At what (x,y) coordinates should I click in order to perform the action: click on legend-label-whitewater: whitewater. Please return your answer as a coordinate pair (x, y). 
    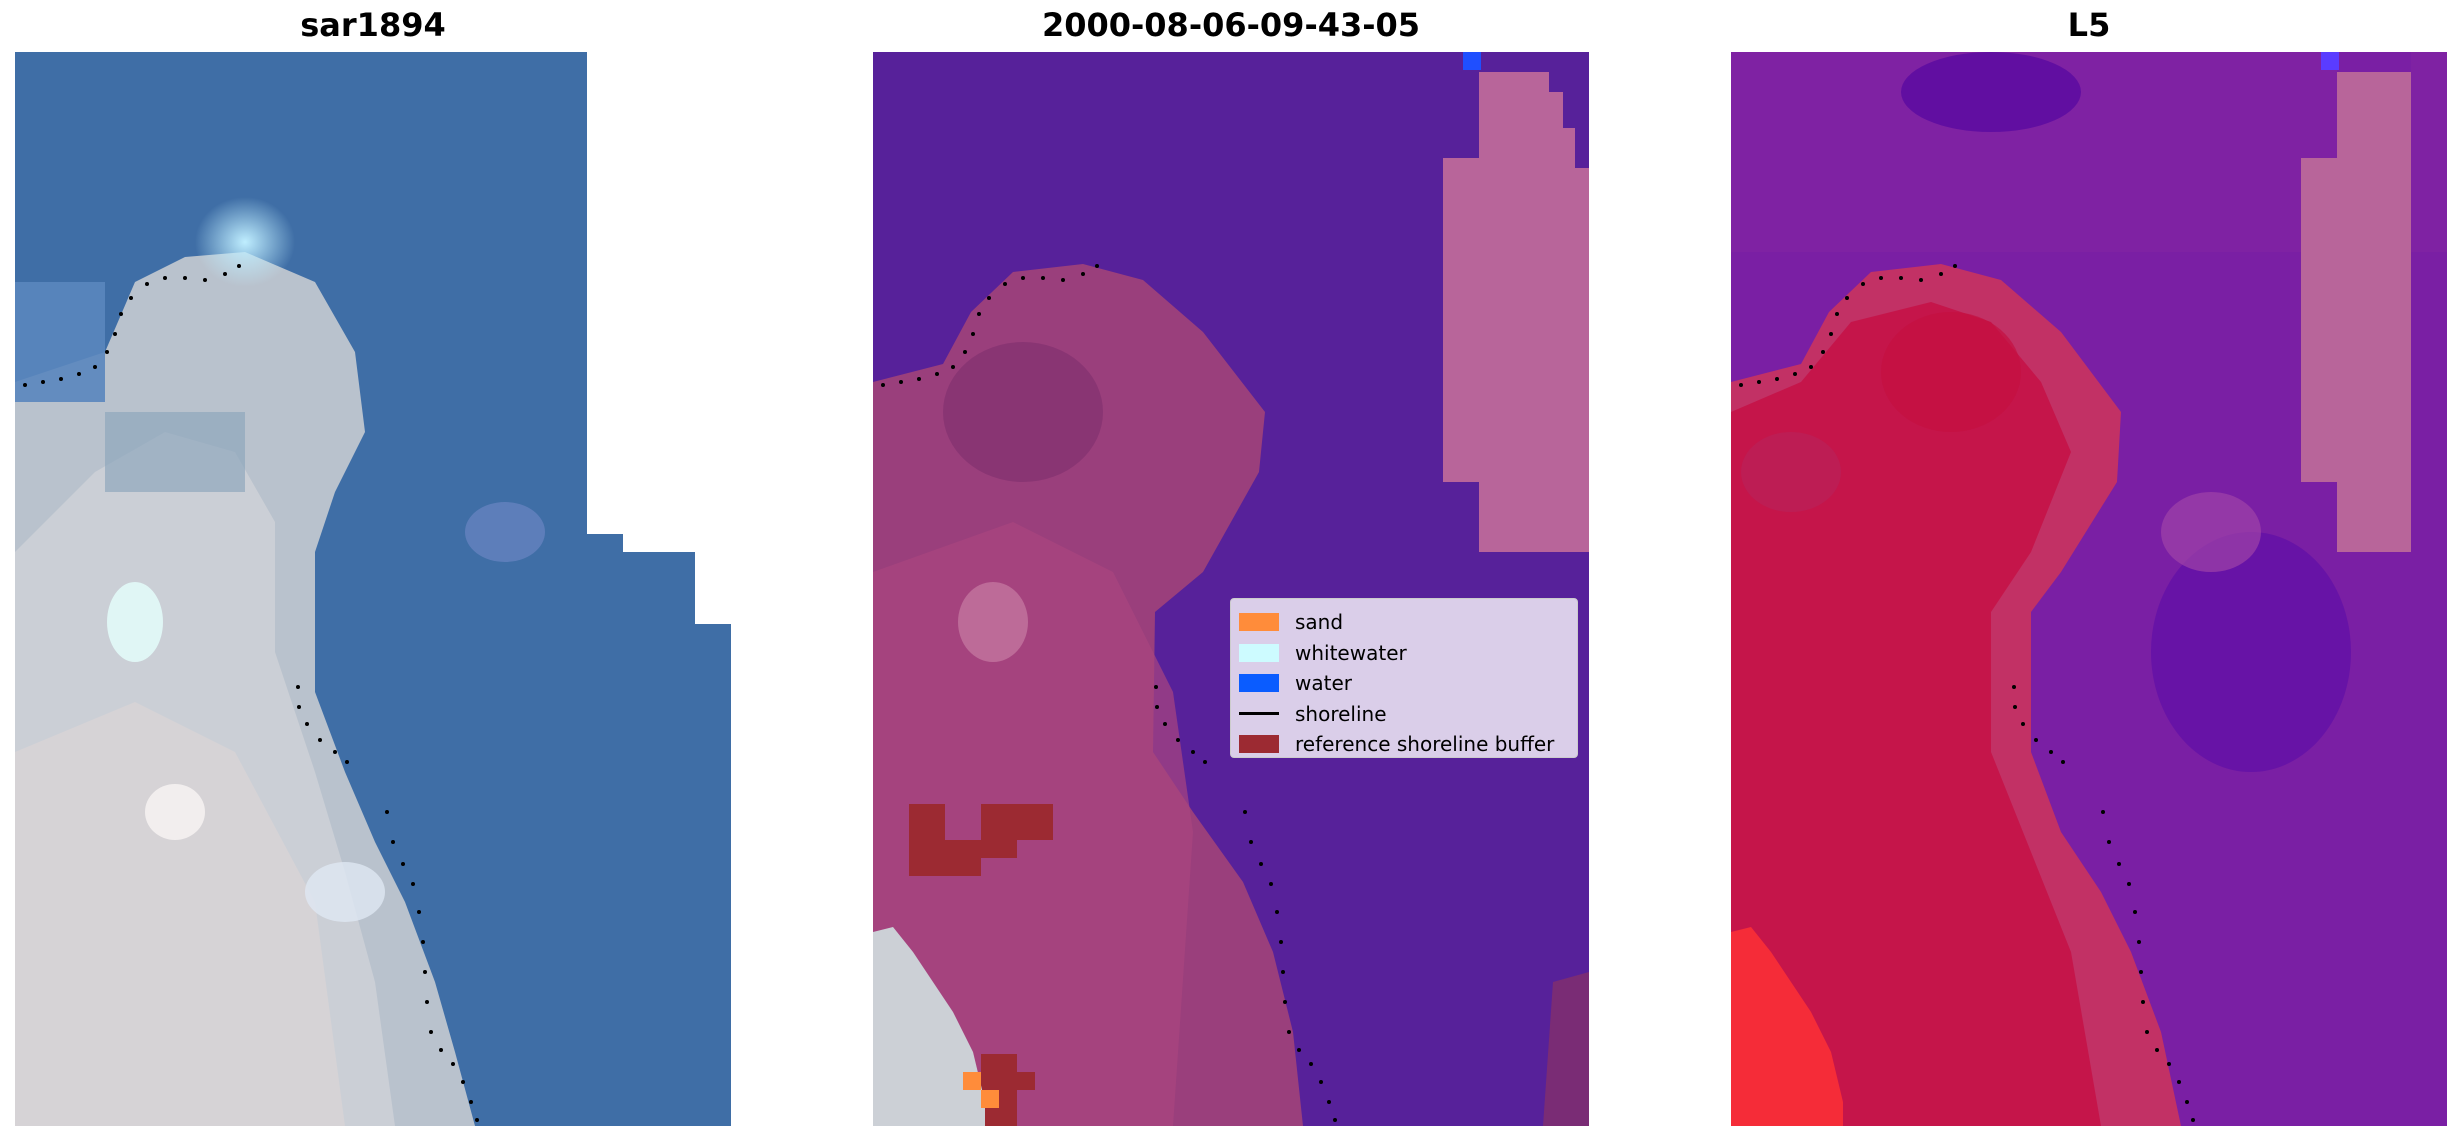
    Looking at the image, I should click on (1351, 652).